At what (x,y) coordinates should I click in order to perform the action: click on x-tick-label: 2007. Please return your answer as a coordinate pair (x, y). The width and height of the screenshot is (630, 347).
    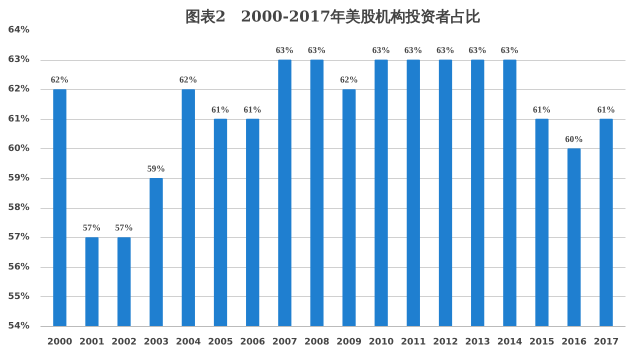
    Looking at the image, I should click on (285, 342).